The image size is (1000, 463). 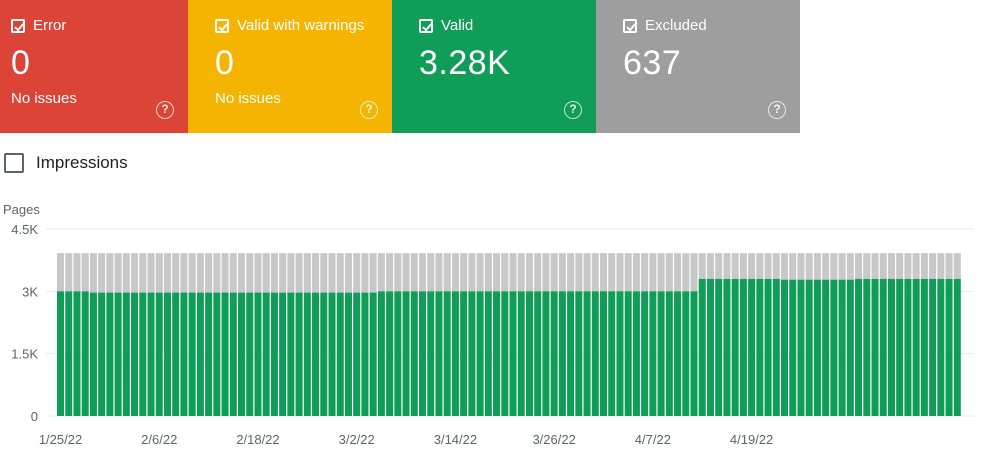 What do you see at coordinates (66, 163) in the screenshot?
I see `impressions-toggle: Impressions` at bounding box center [66, 163].